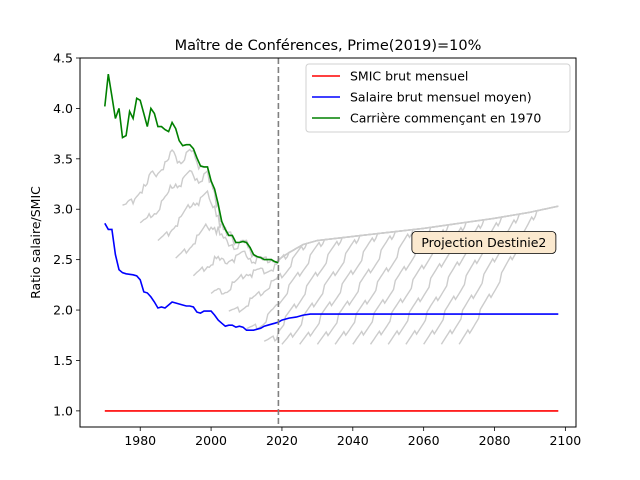 This screenshot has height=480, width=640. I want to click on legend-label-1: Salaire brut mensuel moyen), so click(441, 97).